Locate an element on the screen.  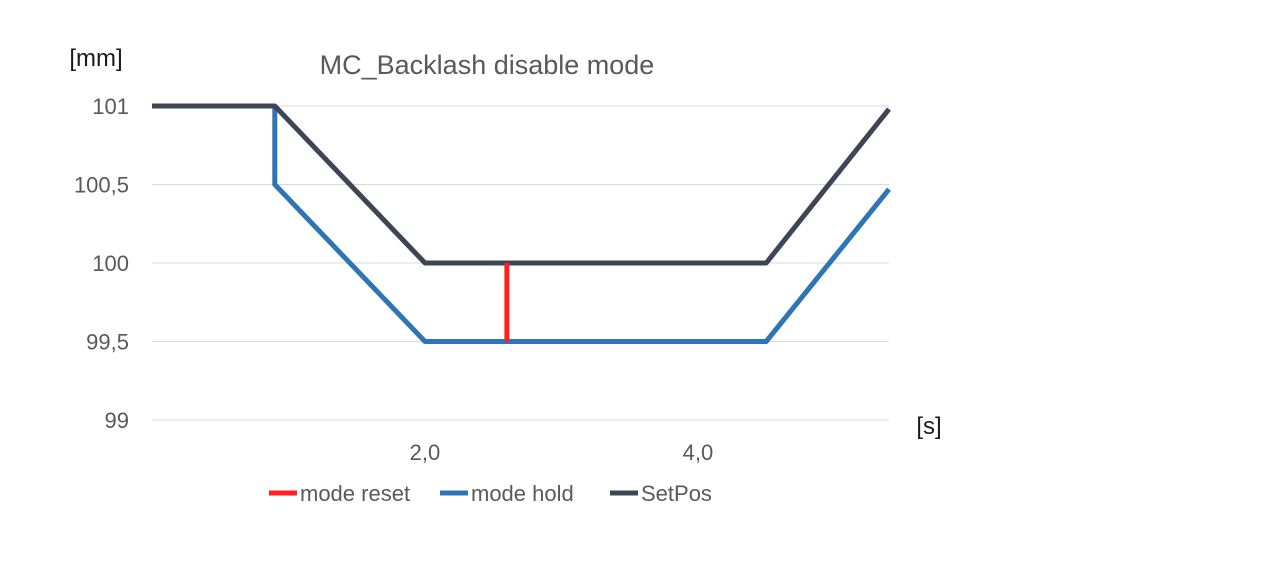
legend-label: mode reset is located at coordinates (355, 493).